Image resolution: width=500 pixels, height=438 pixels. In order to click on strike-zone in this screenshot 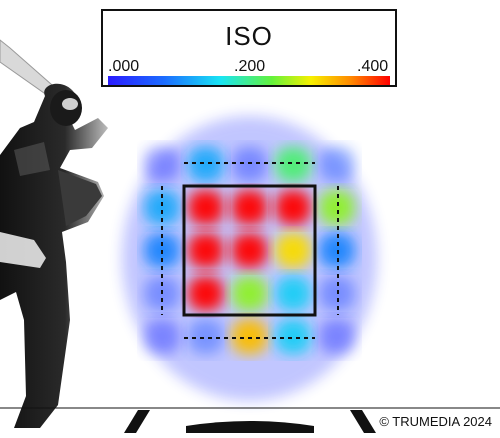, I will do `click(250, 250)`.